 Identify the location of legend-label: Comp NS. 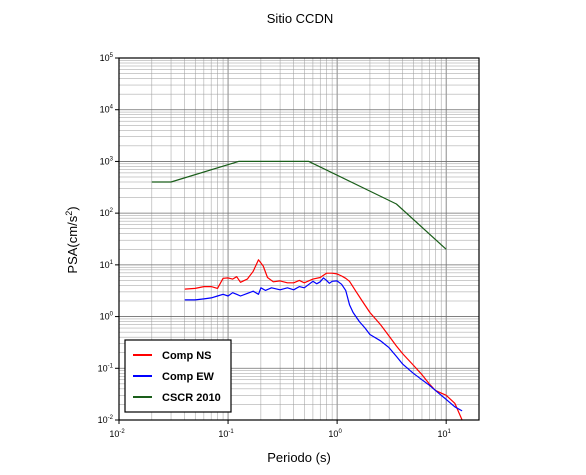
(187, 356).